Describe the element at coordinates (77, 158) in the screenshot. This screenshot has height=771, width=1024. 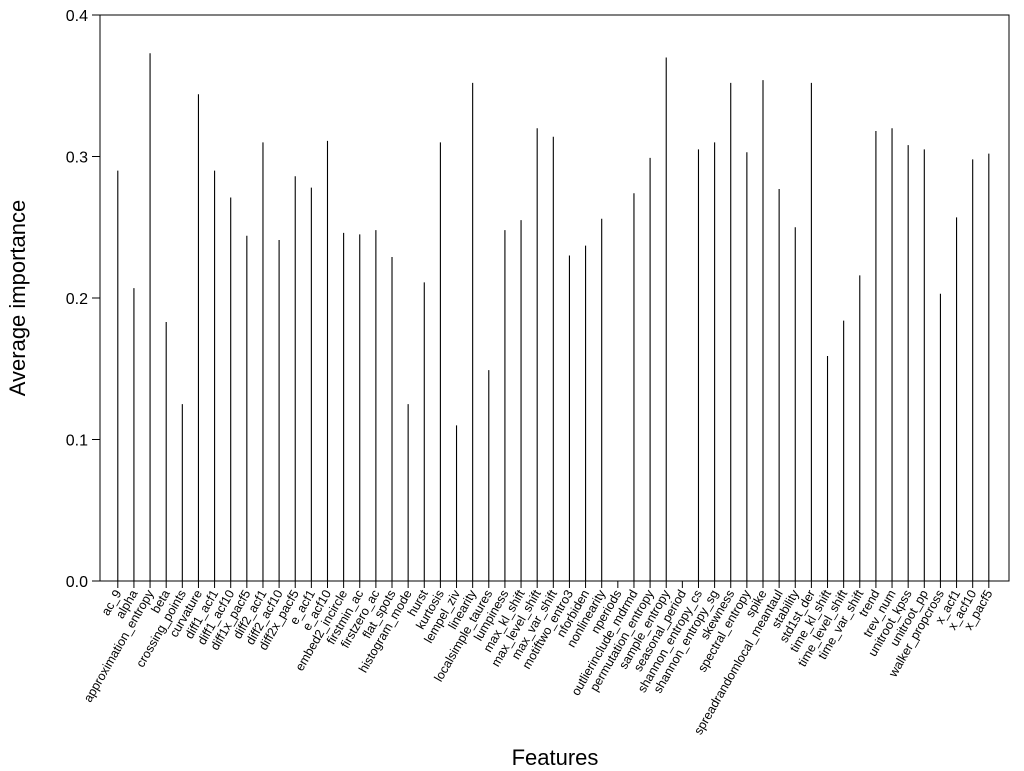
I see `y-tick-label: 0.3` at that location.